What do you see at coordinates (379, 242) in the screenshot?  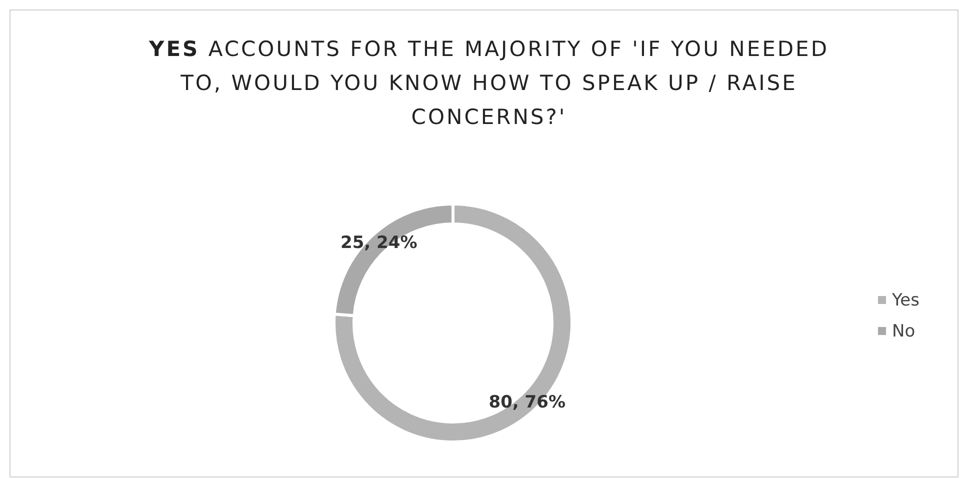 I see `data-label: 25, 24%` at bounding box center [379, 242].